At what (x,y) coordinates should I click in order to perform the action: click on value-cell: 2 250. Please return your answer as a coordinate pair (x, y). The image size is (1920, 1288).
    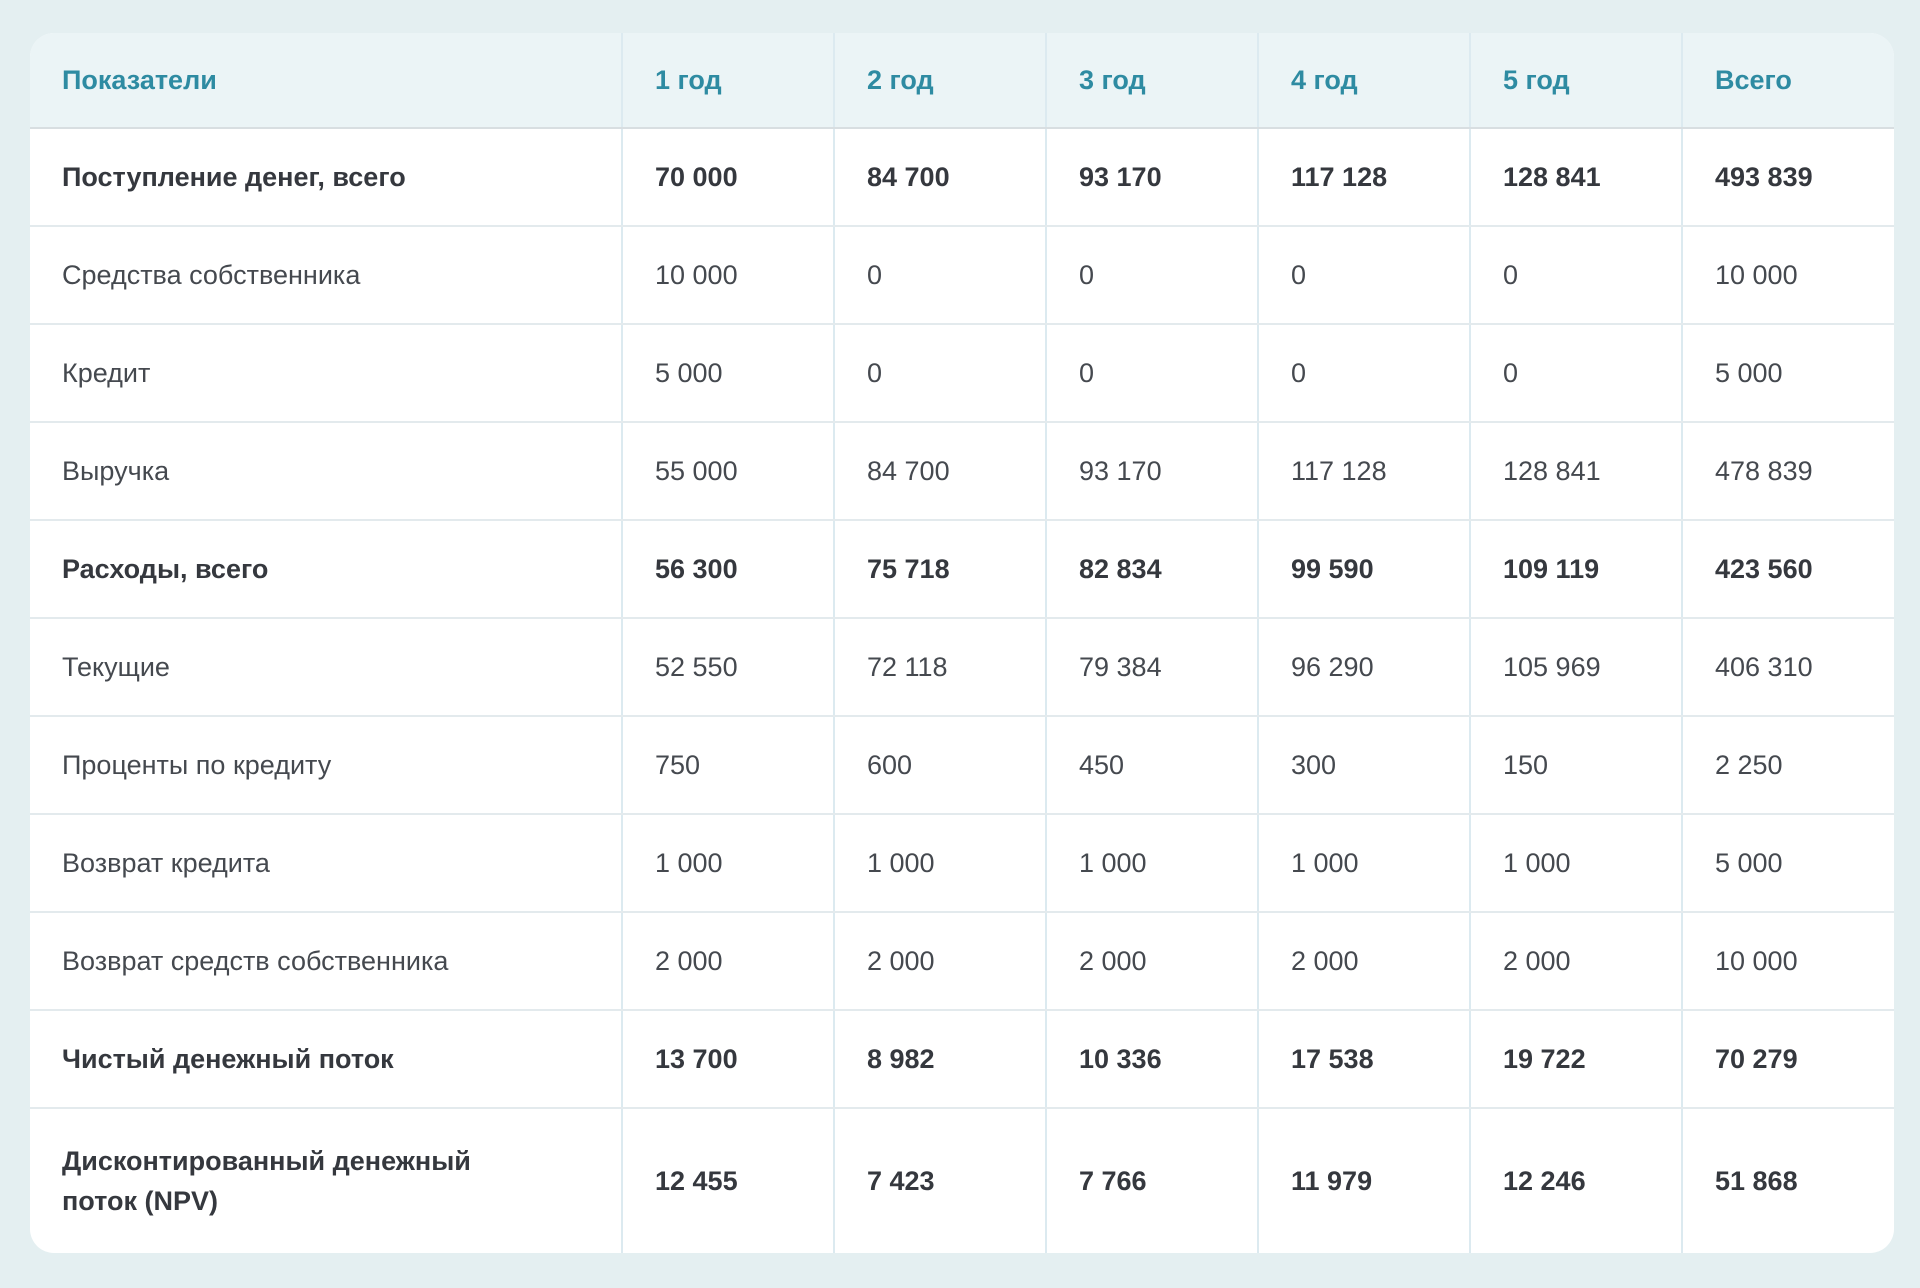
    Looking at the image, I should click on (1788, 765).